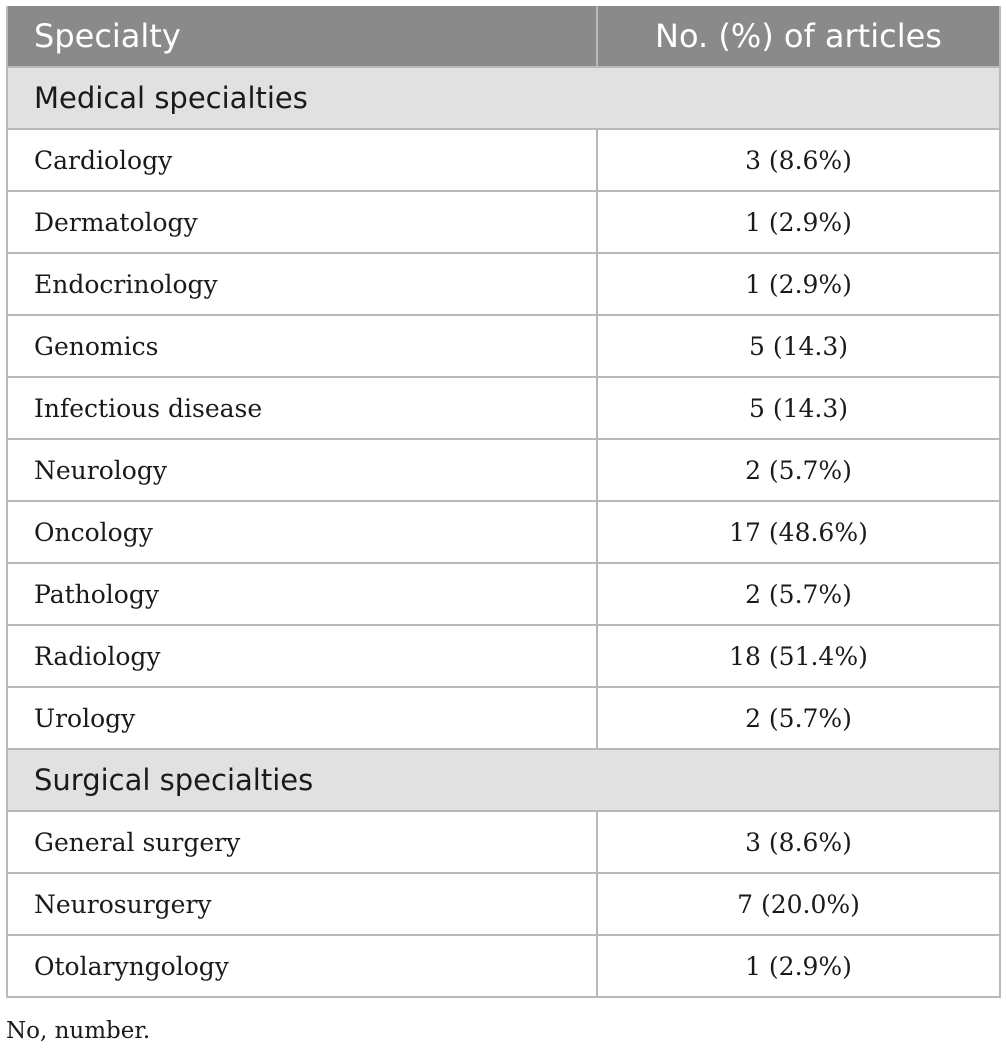 This screenshot has height=1052, width=1006. I want to click on table-row: Neurosurgery 7 (20.0%), so click(503, 904).